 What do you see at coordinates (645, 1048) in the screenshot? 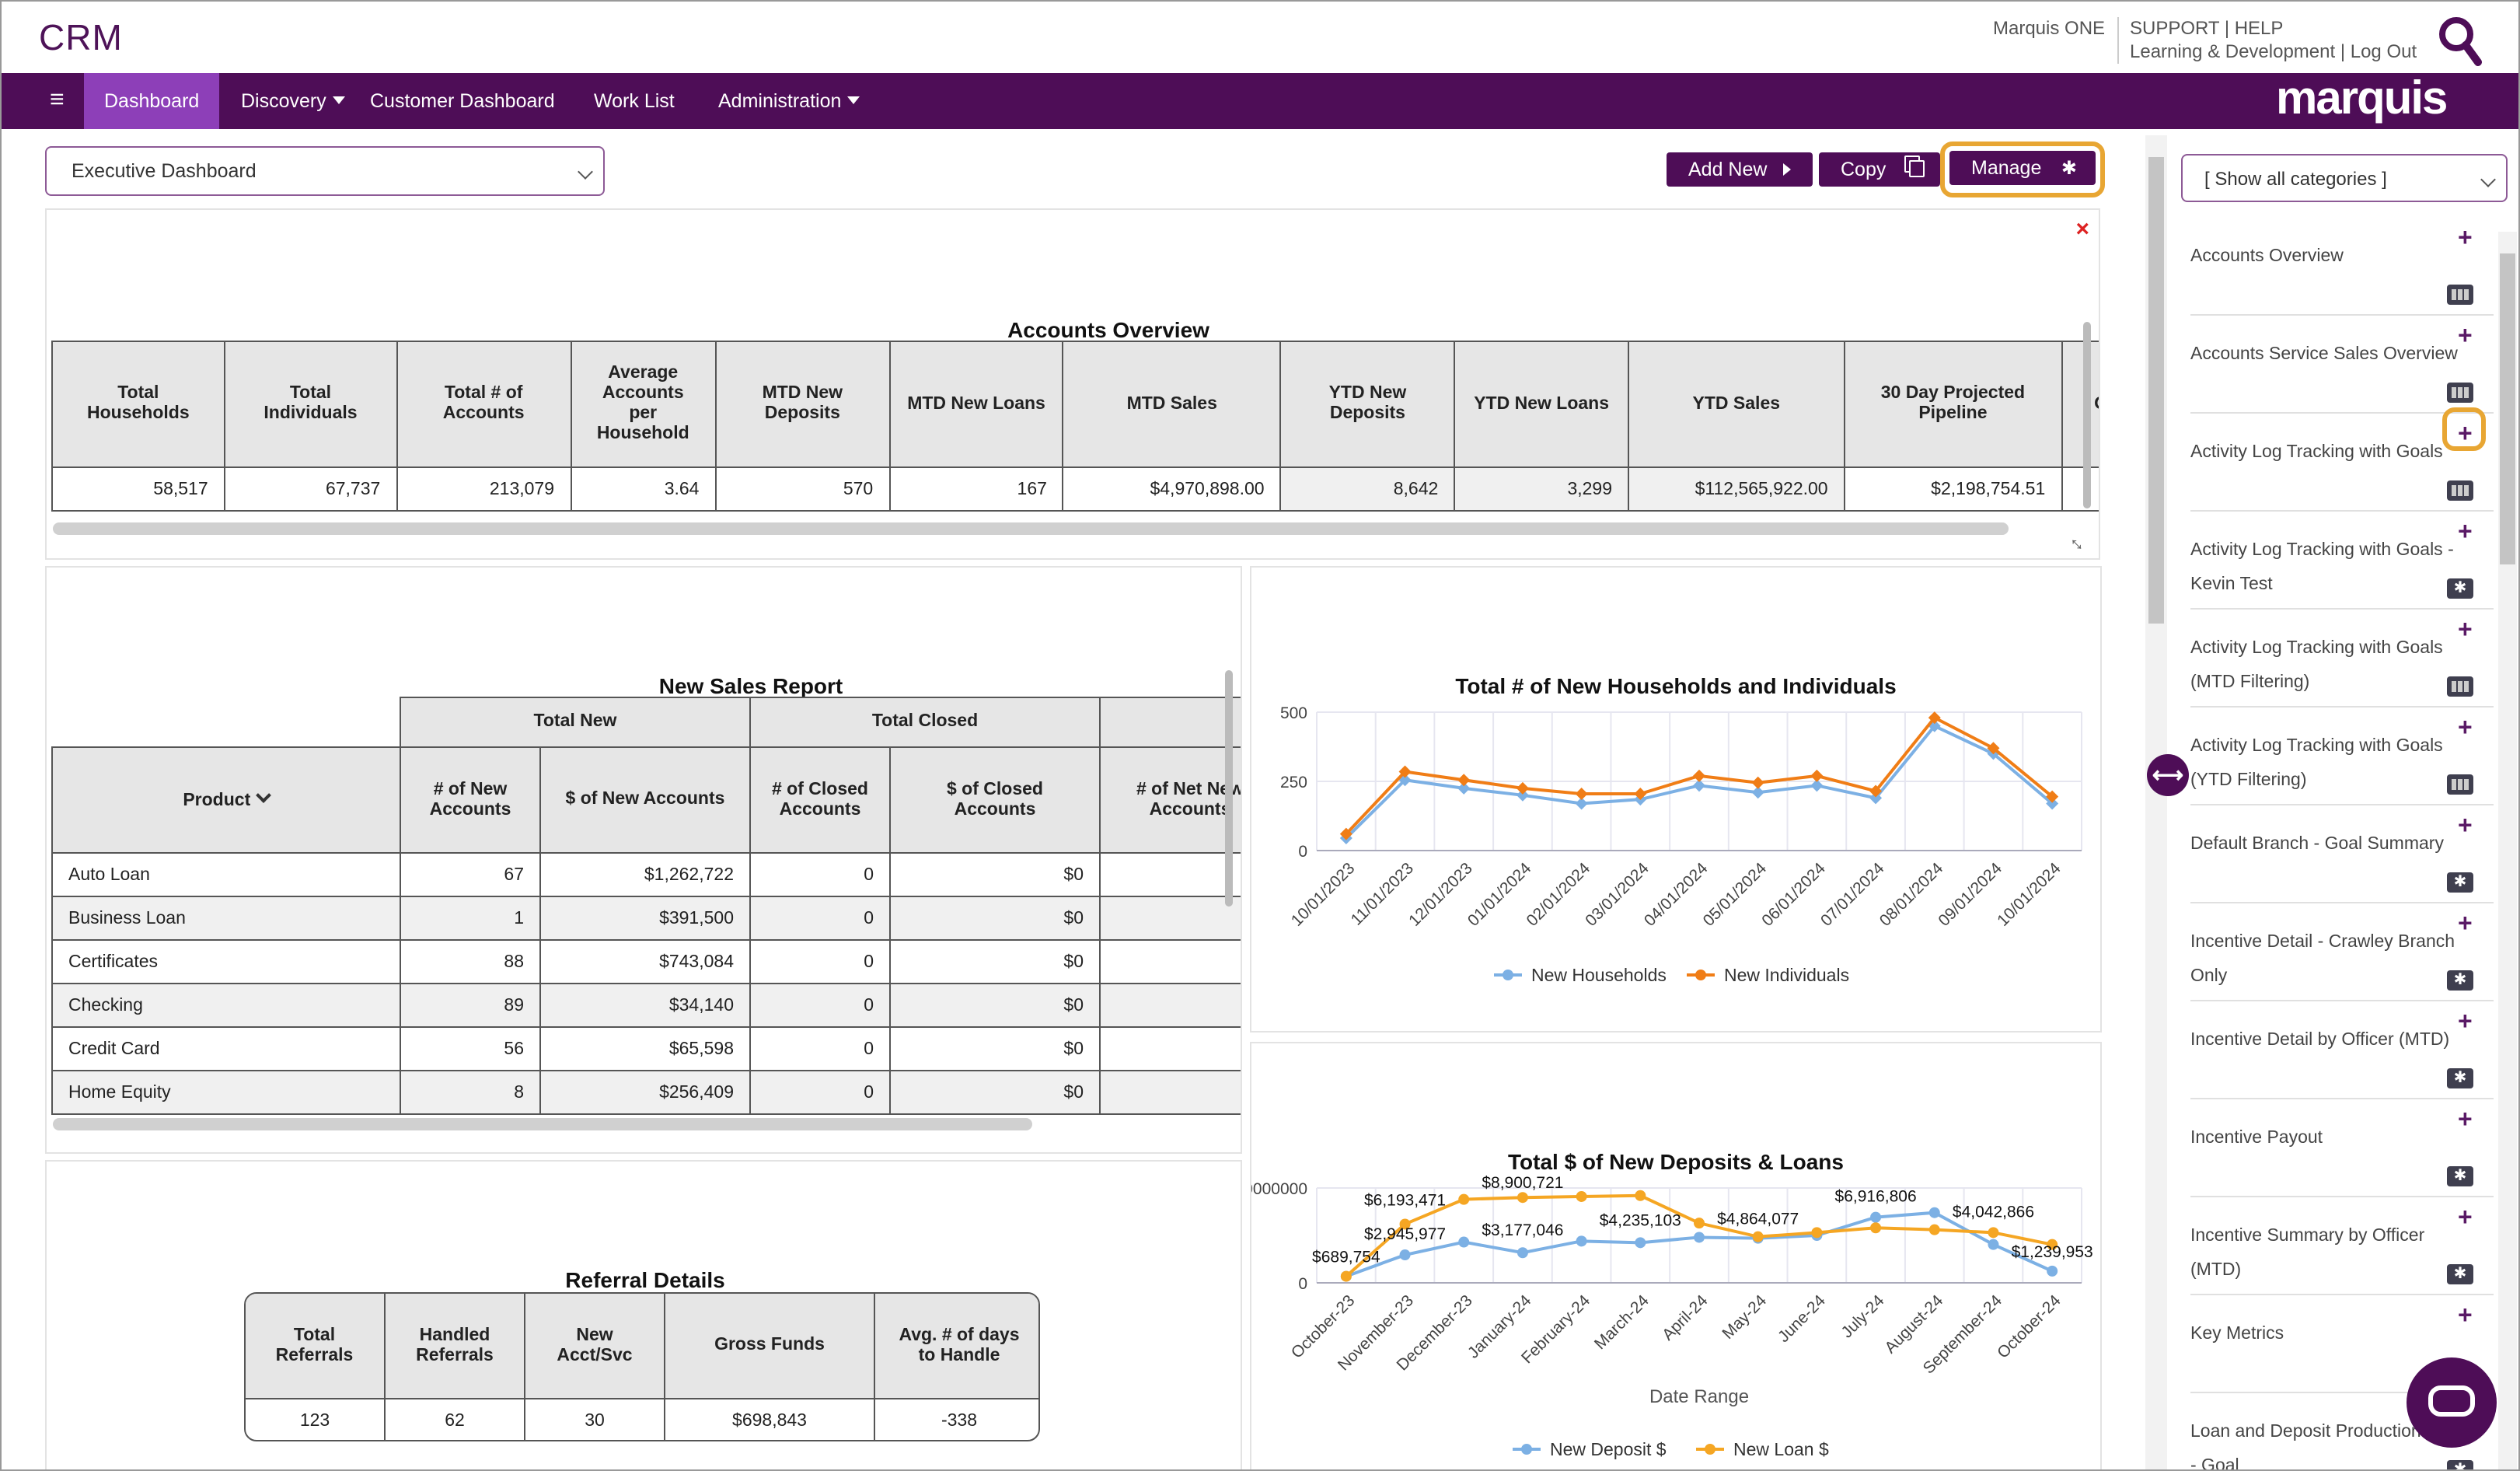
I see `table-cell: $65,598` at bounding box center [645, 1048].